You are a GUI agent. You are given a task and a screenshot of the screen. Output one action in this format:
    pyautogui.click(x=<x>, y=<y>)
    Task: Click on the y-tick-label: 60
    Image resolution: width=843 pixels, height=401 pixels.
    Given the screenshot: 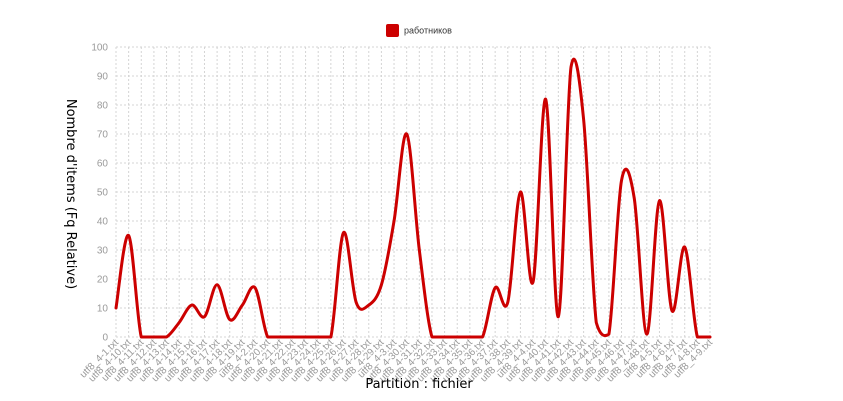 What is the action you would take?
    pyautogui.click(x=103, y=164)
    